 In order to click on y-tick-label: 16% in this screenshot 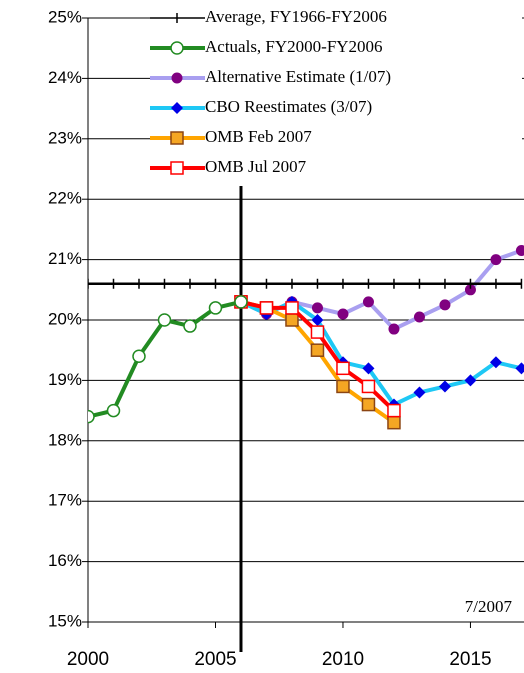, I will do `click(65, 560)`.